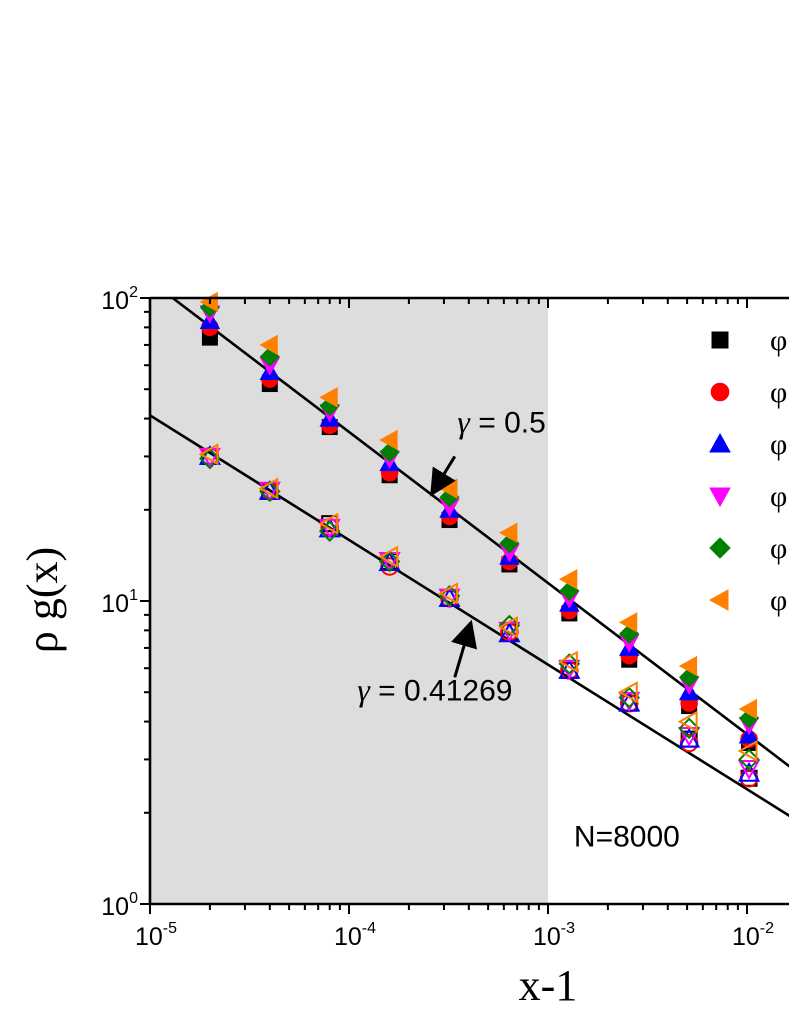 The width and height of the screenshot is (789, 1021). What do you see at coordinates (627, 836) in the screenshot?
I see `annotation-3: N=8000` at bounding box center [627, 836].